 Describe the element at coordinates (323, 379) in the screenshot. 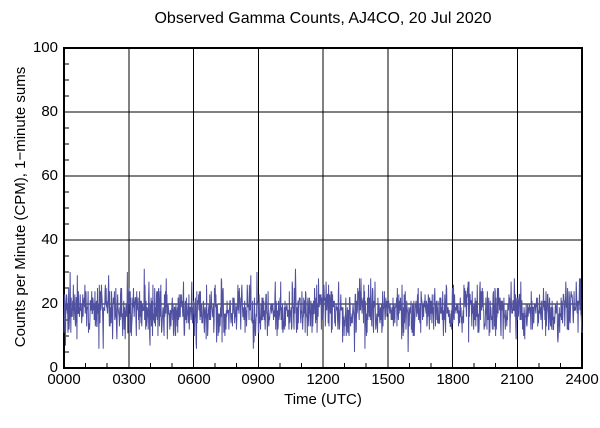

I see `x-tick-label: 1200` at that location.